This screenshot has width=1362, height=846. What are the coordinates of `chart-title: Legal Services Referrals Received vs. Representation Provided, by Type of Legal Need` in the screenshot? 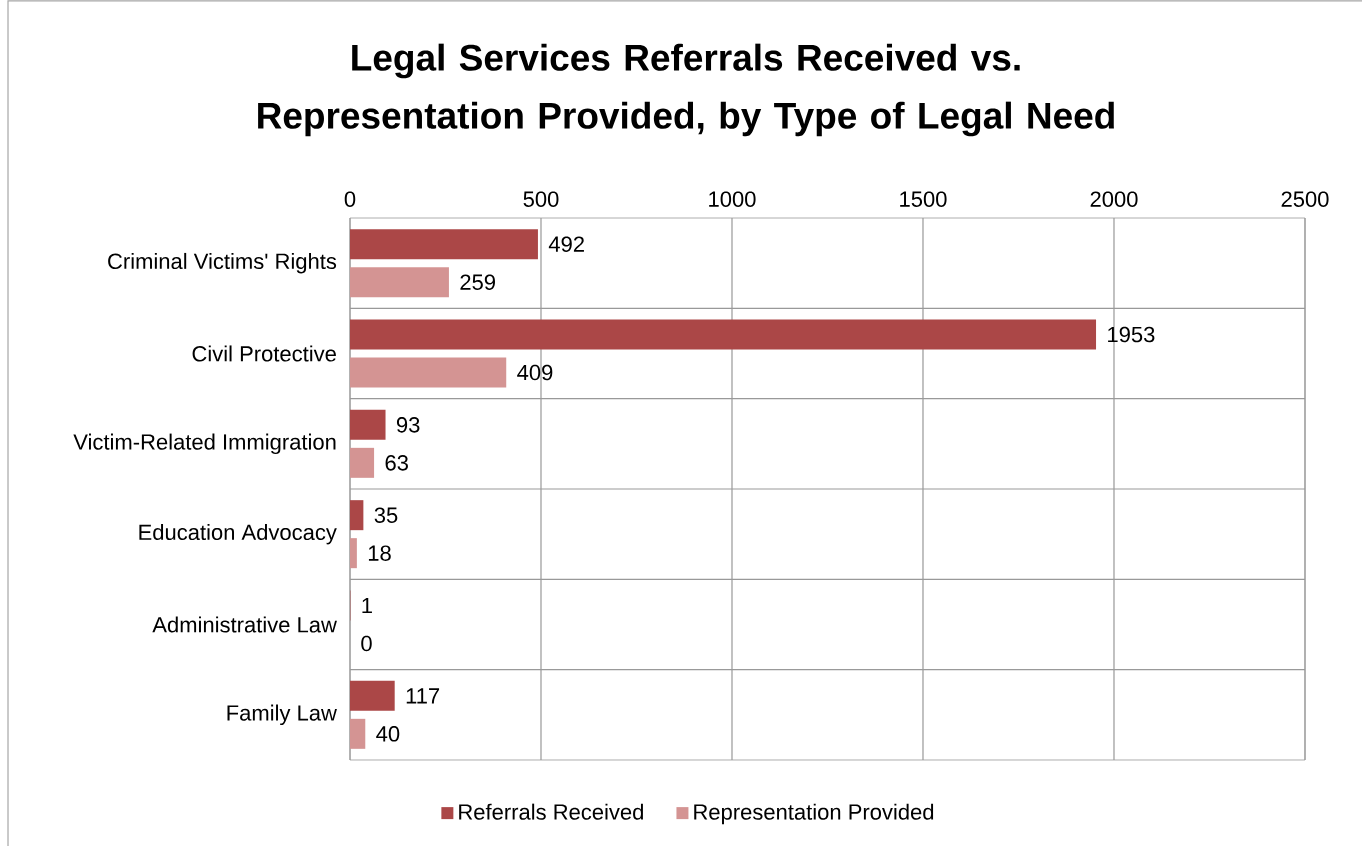 It's located at (686, 90).